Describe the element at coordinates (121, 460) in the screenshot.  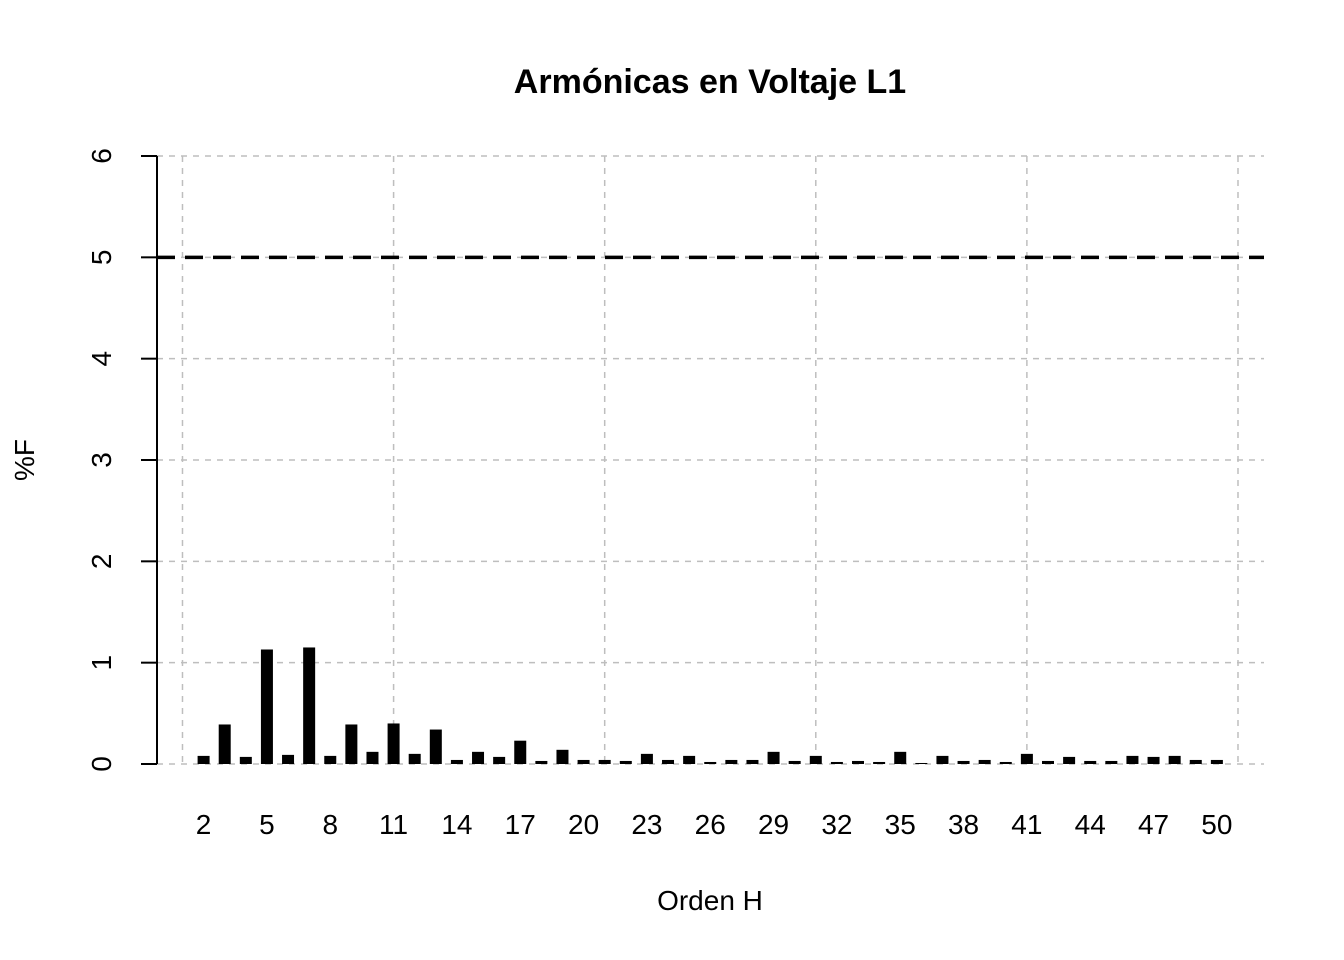
I see `y-axis-ticks: 0 1 2 3 4 5 6` at that location.